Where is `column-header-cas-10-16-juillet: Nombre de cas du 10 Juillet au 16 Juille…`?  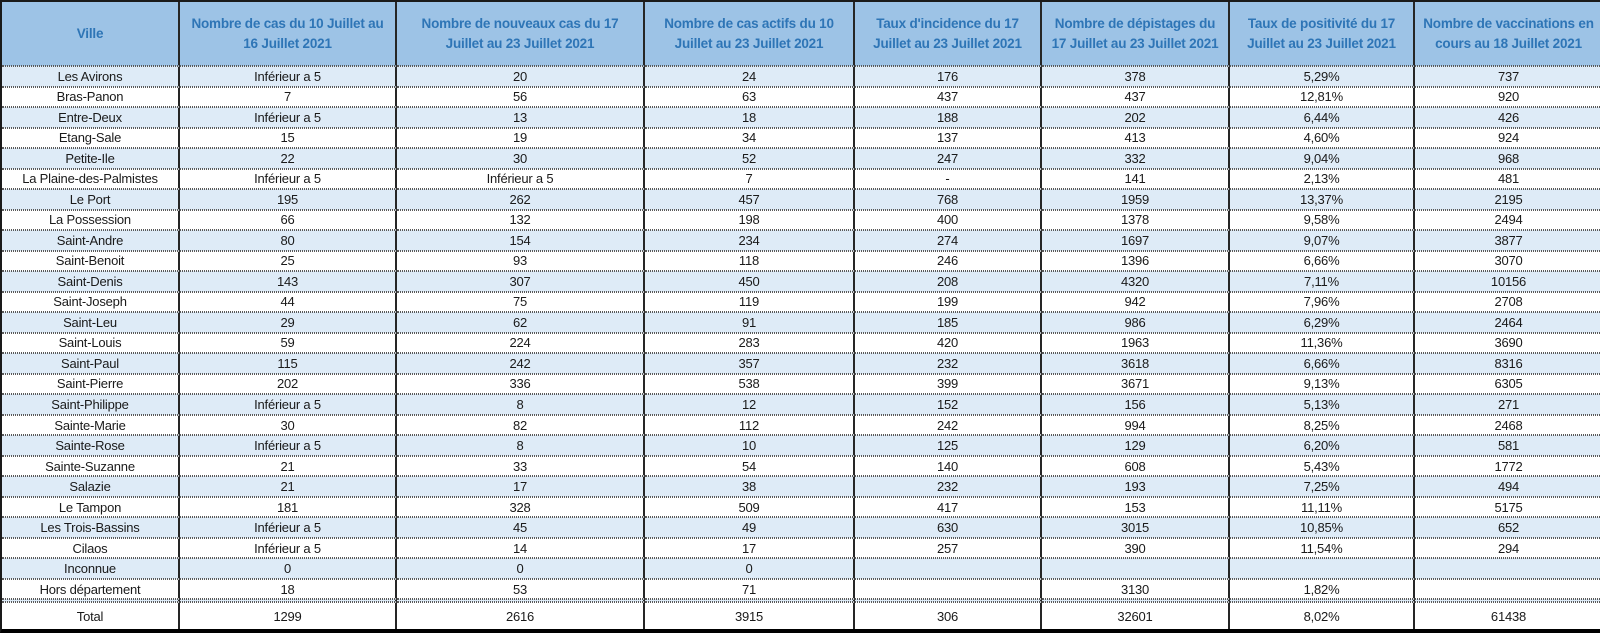
column-header-cas-10-16-juillet: Nombre de cas du 10 Juillet au 16 Juille… is located at coordinates (288, 34).